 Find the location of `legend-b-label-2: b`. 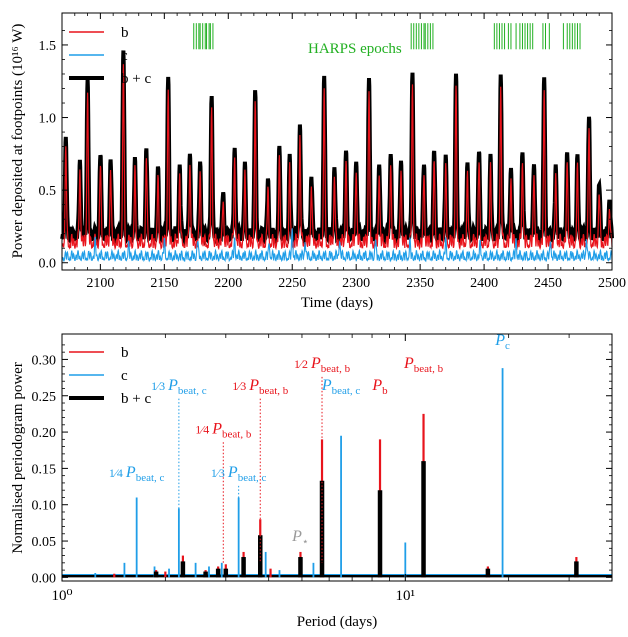

legend-b-label-2: b is located at coordinates (125, 353).